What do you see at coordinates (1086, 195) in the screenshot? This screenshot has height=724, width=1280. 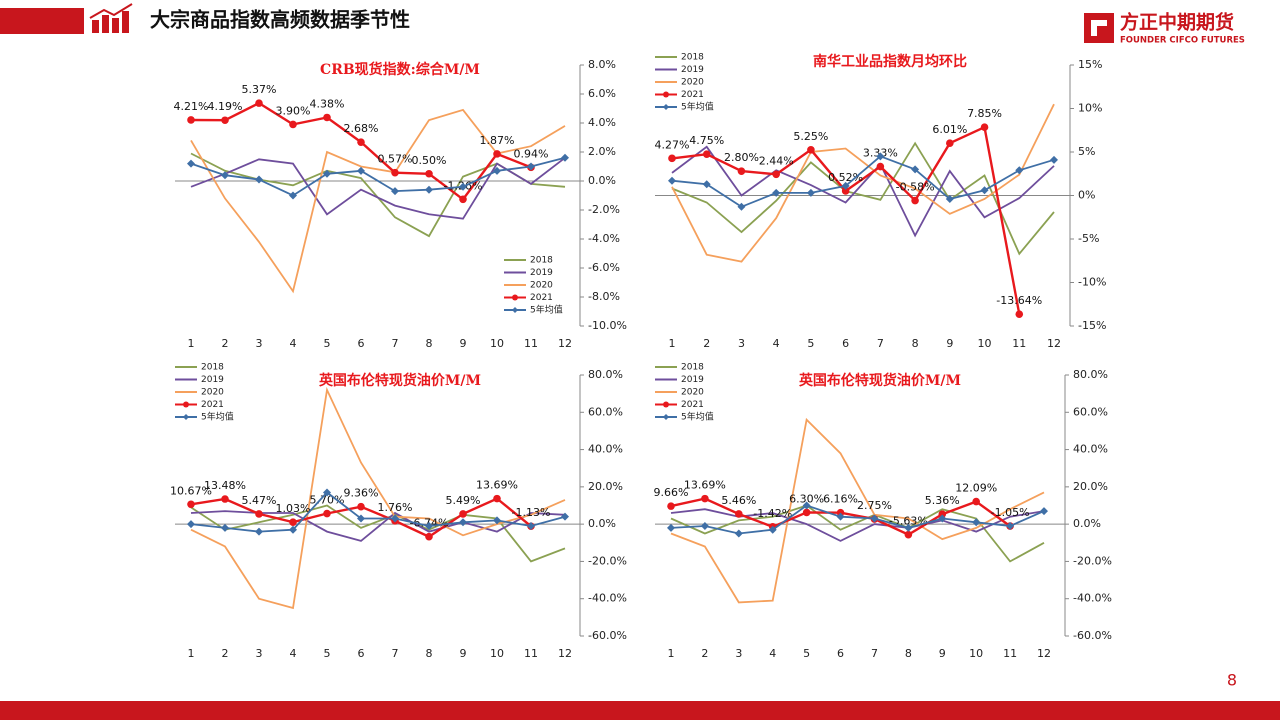 I see `y-tick-label: 0%` at bounding box center [1086, 195].